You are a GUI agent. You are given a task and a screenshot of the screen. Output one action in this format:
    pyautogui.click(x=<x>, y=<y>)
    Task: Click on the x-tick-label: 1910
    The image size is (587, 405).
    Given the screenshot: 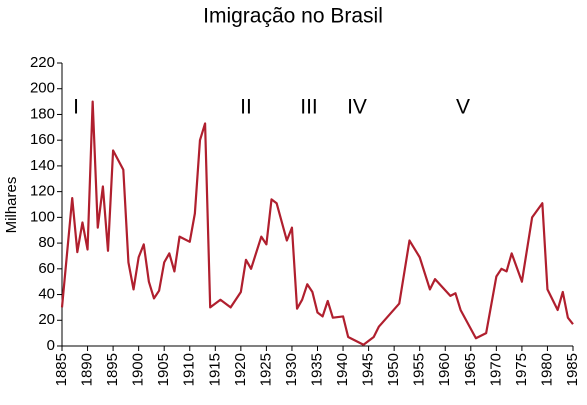 What is the action you would take?
    pyautogui.click(x=189, y=369)
    